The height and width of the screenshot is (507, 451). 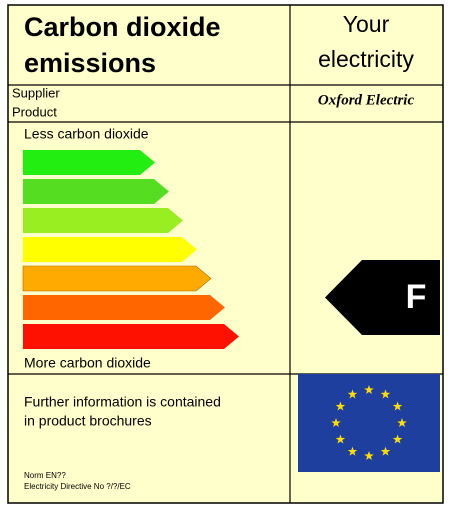 What do you see at coordinates (416, 297) in the screenshot?
I see `rating-letter: F` at bounding box center [416, 297].